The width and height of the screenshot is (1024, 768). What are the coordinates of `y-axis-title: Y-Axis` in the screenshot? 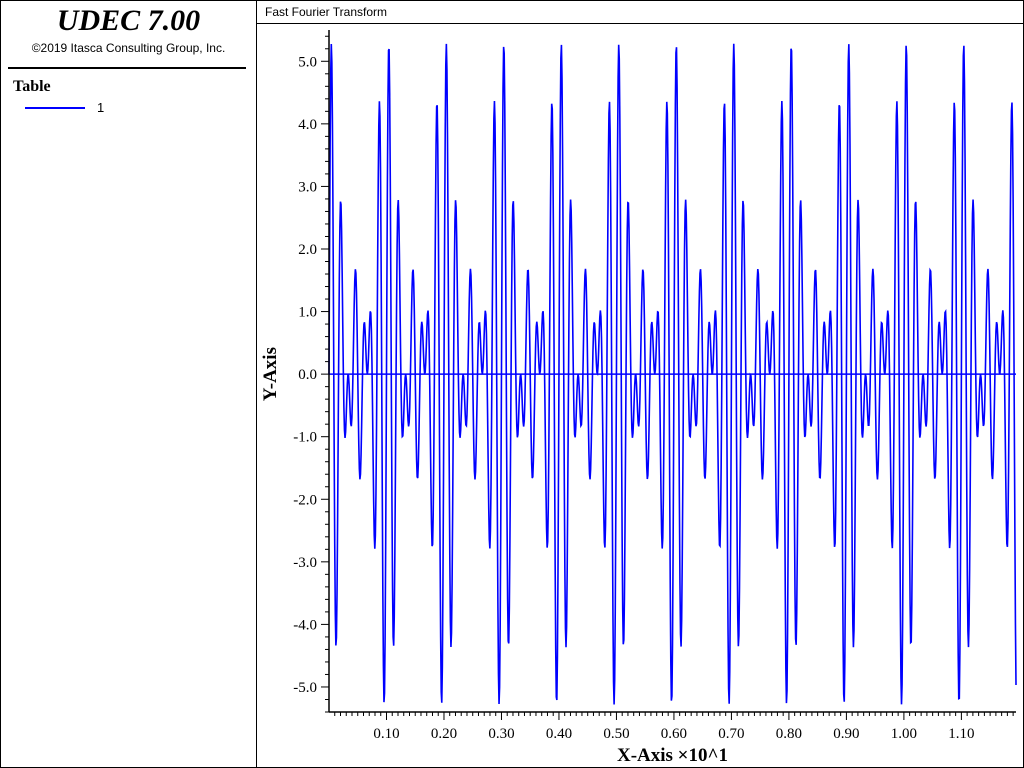 It's located at (270, 374).